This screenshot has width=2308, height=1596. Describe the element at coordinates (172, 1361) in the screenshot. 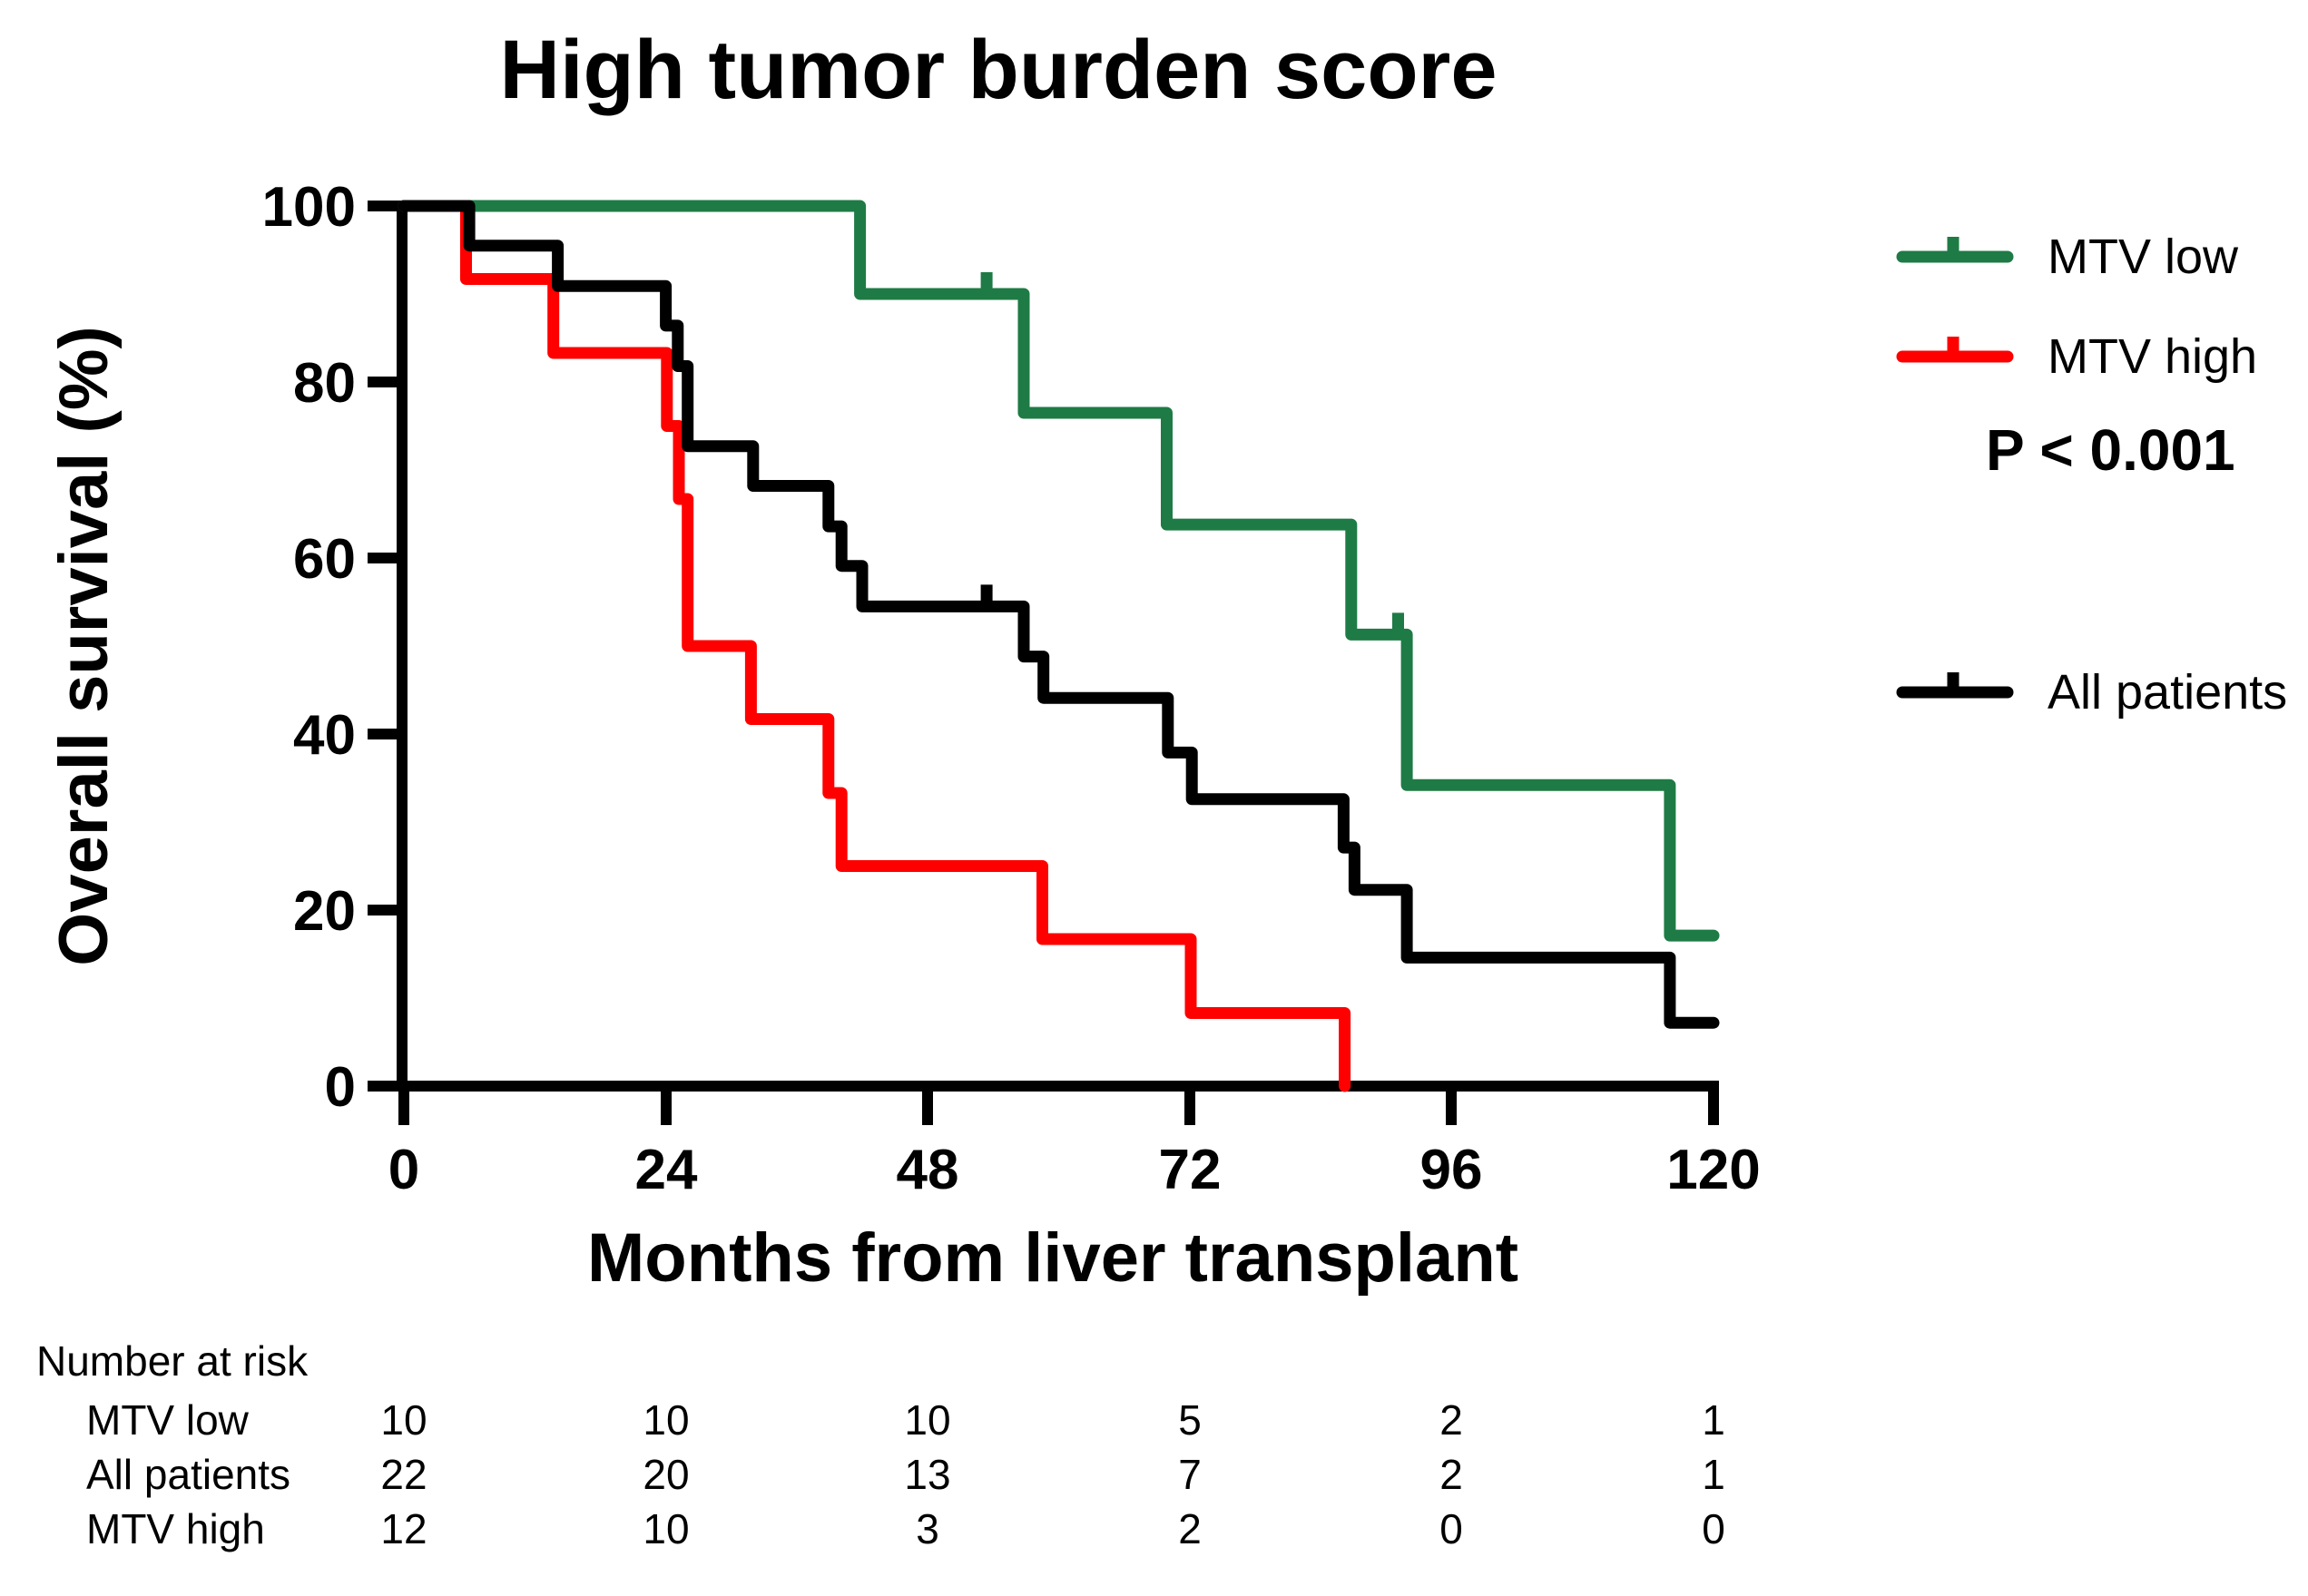

I see `risk-table-header: Number at risk` at that location.